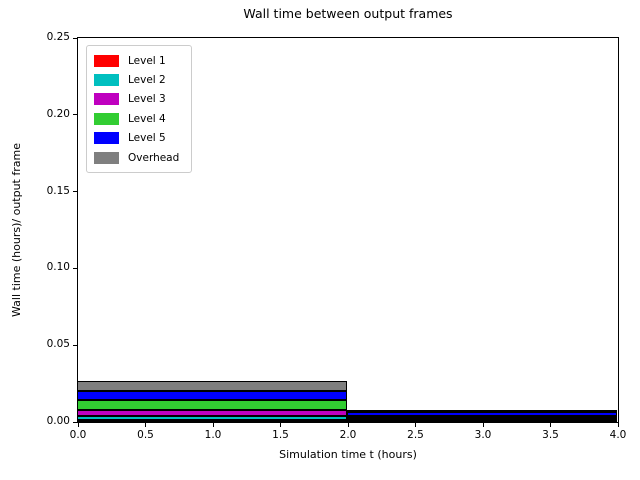 This screenshot has width=640, height=480. What do you see at coordinates (147, 118) in the screenshot?
I see `legend-label: Level 4` at bounding box center [147, 118].